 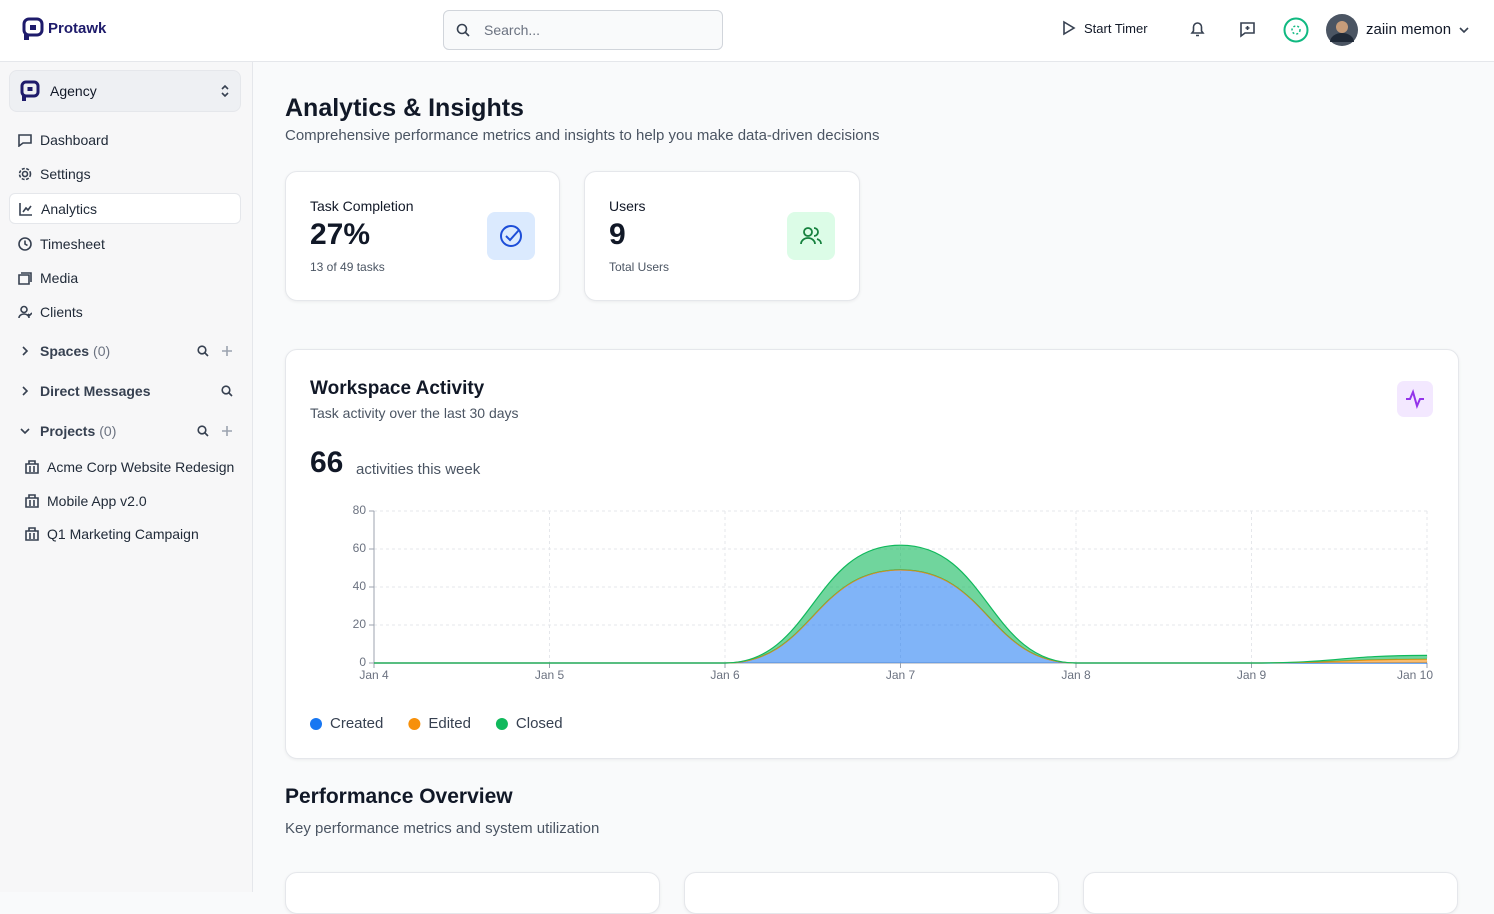 I want to click on nav-item-active: Analytics, so click(x=125, y=208).